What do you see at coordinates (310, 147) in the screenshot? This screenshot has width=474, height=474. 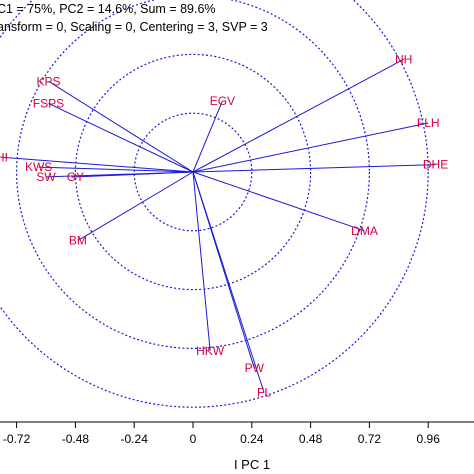 I see `vector-flh` at bounding box center [310, 147].